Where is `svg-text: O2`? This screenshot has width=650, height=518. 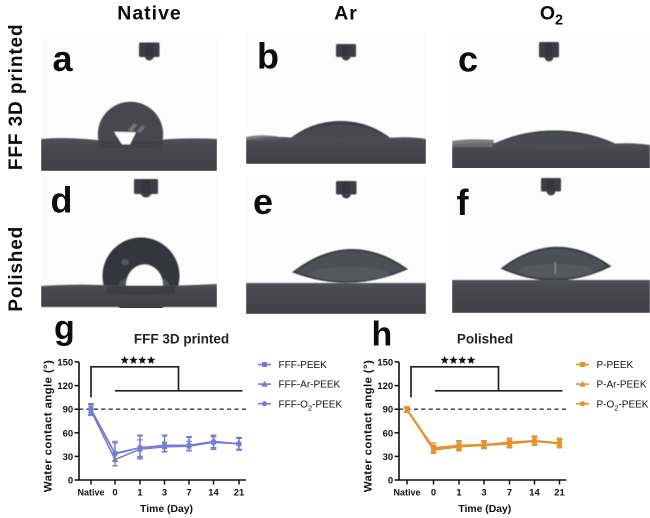
svg-text: O2 is located at coordinates (551, 16).